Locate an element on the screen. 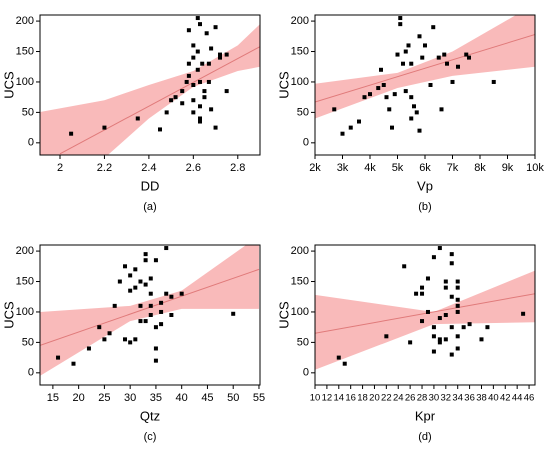 The image size is (550, 458). x-tick-label: 28 is located at coordinates (422, 398).